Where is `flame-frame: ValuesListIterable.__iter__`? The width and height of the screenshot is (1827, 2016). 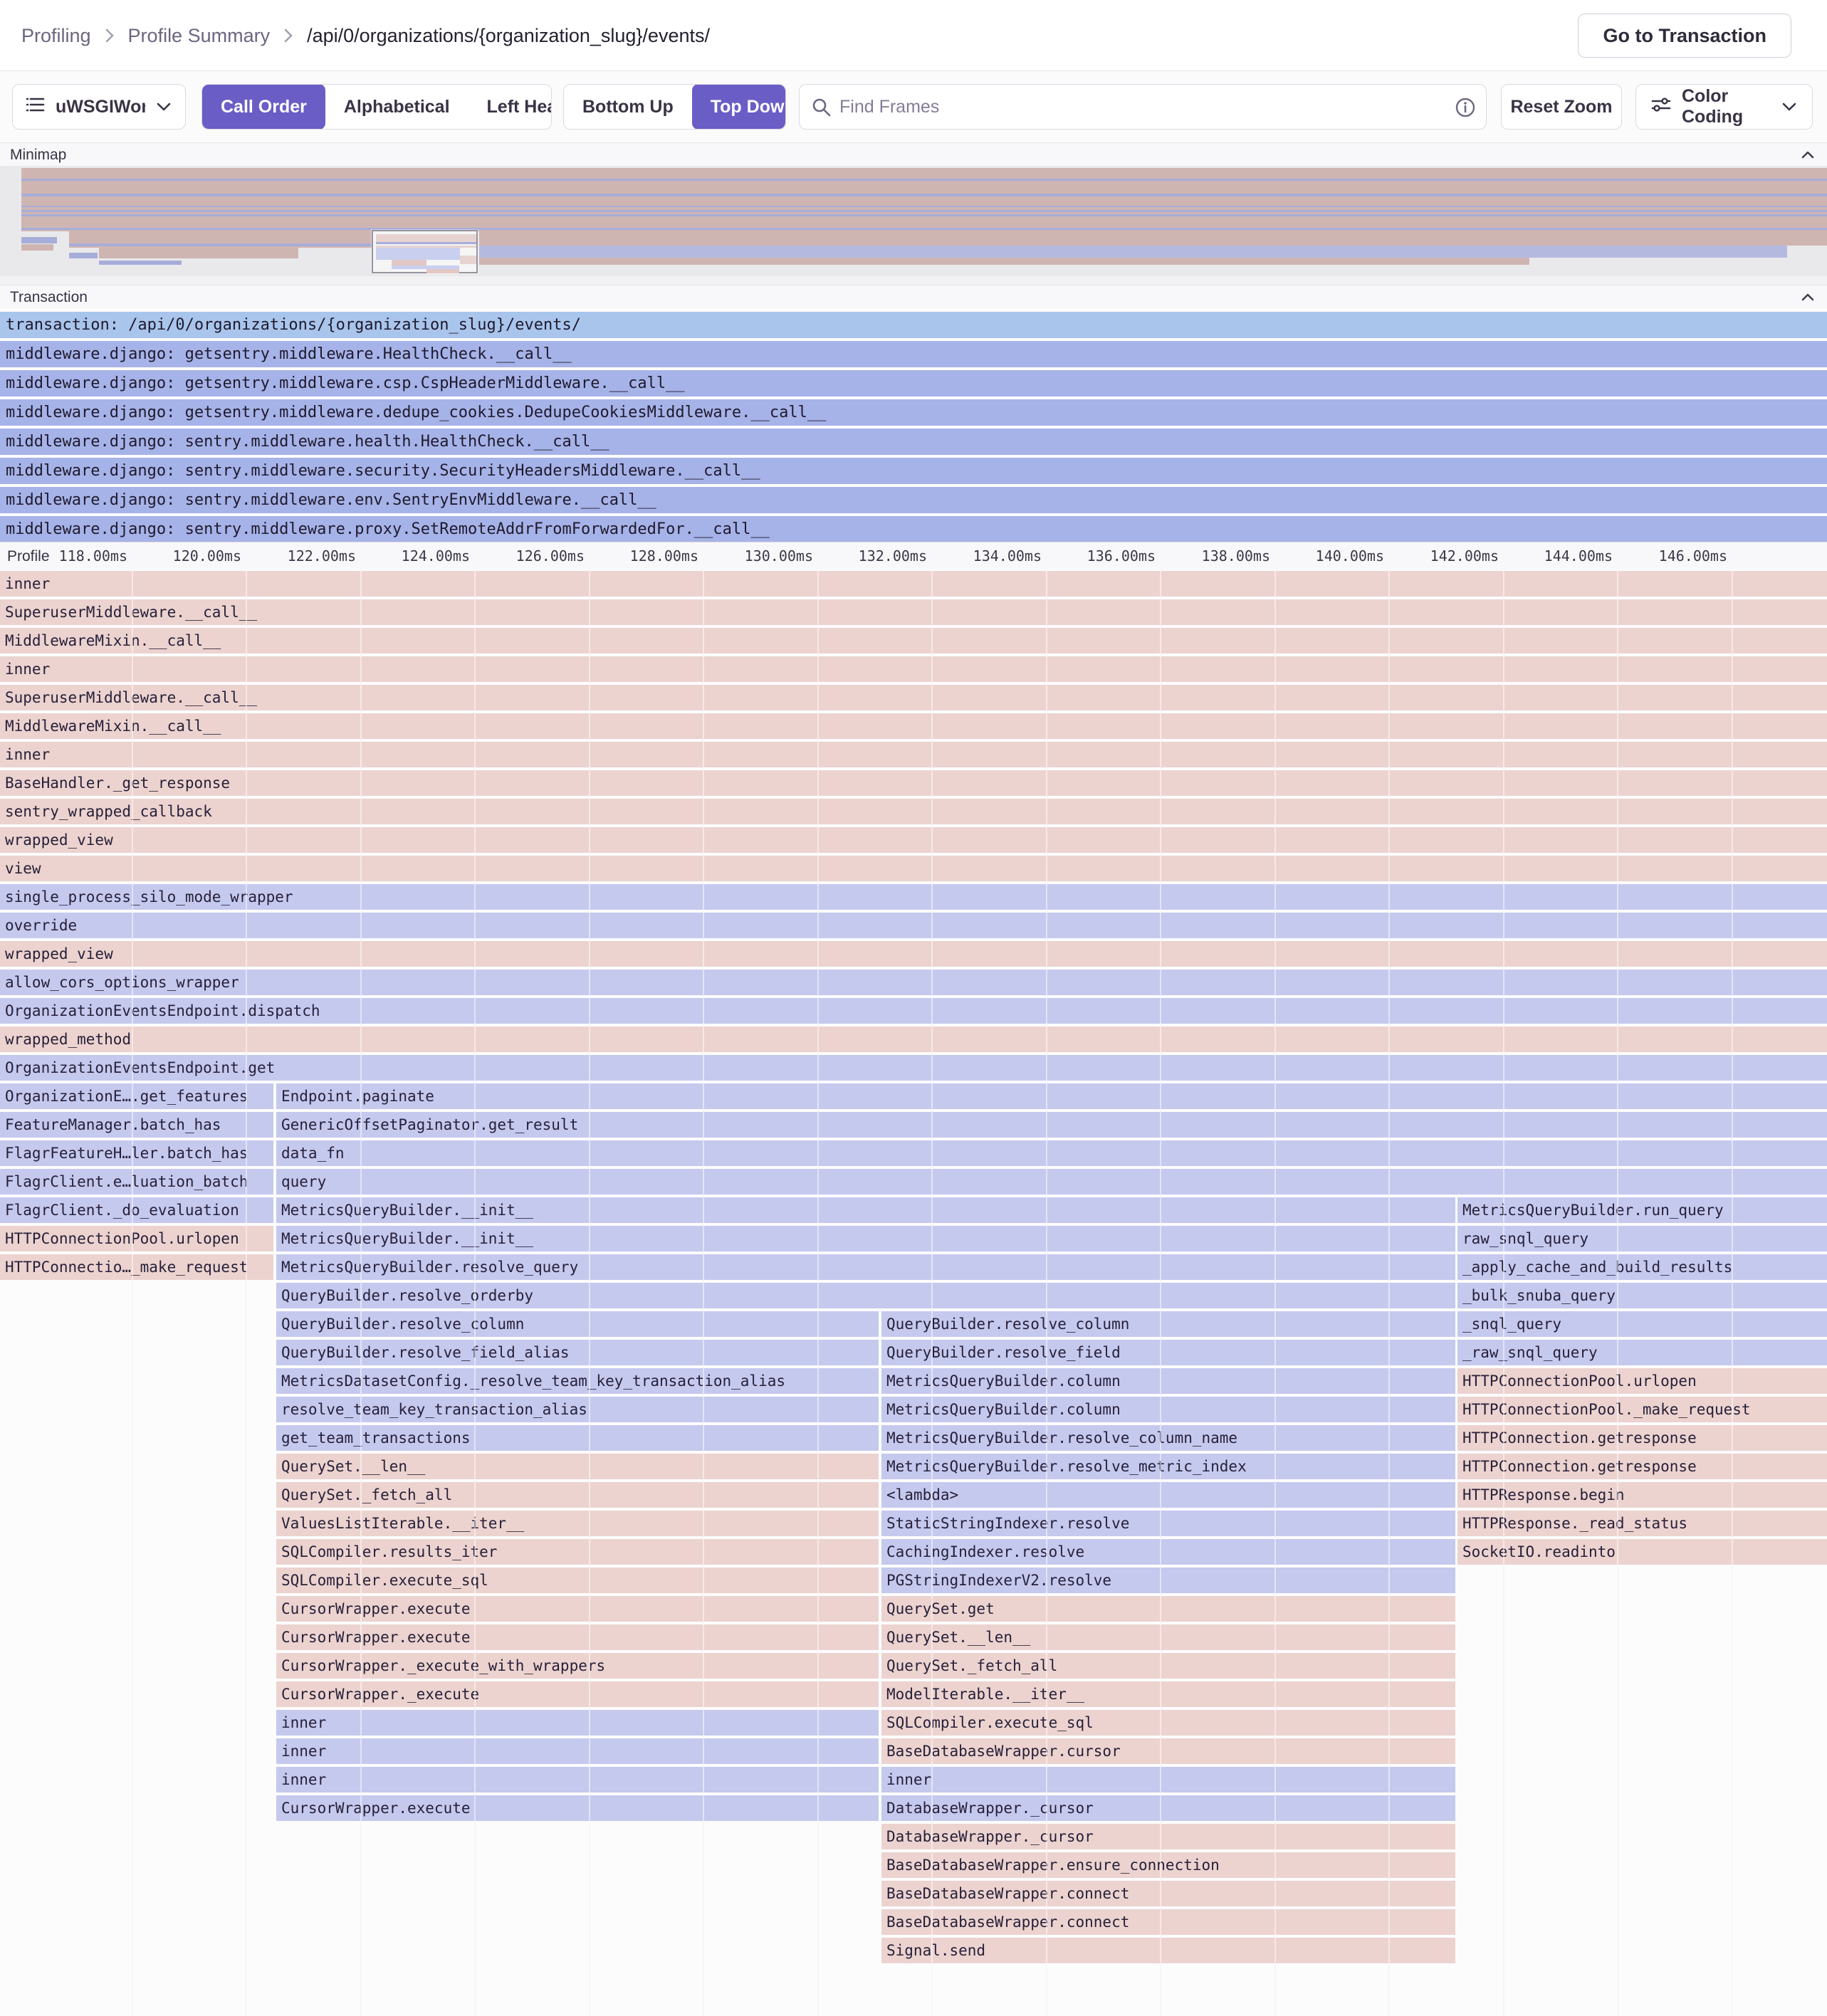
flame-frame: ValuesListIterable.__iter__ is located at coordinates (577, 1523).